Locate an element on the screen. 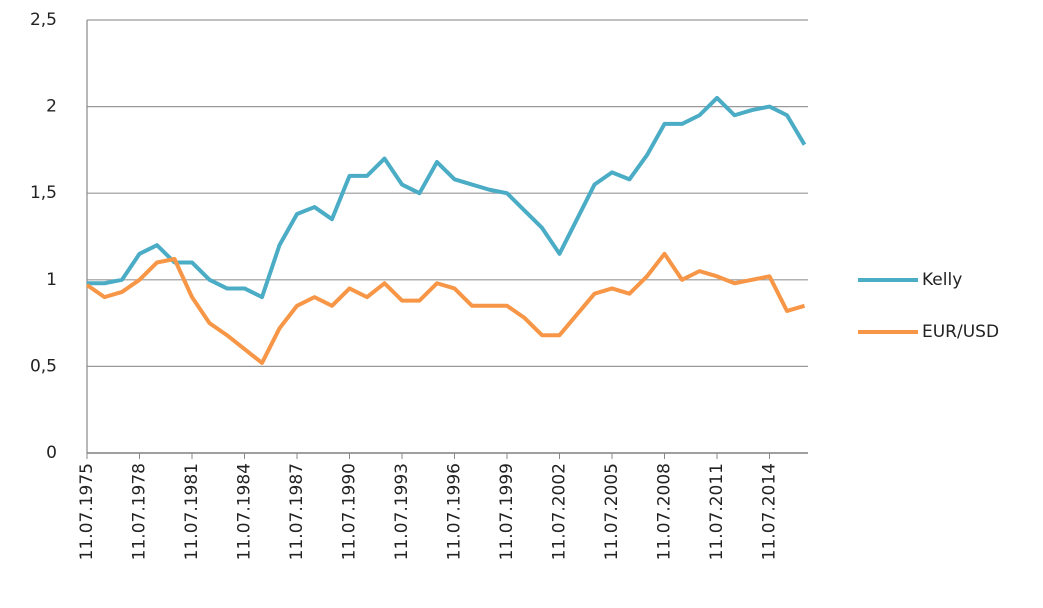 The height and width of the screenshot is (608, 1043). y-tick-label: 2 is located at coordinates (51, 107).